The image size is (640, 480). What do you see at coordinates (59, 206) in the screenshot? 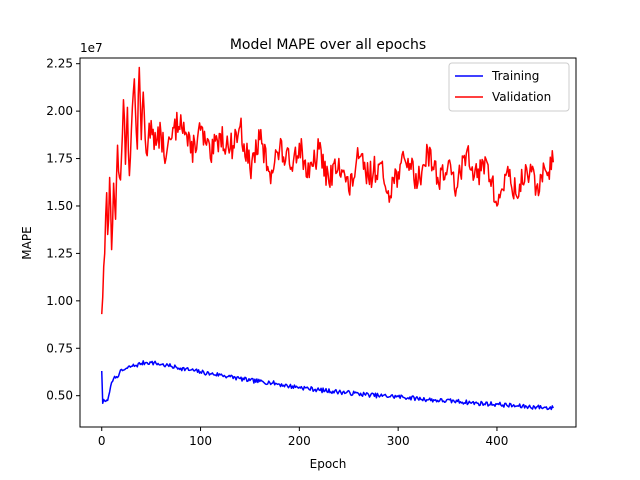
I see `y-tick-label: 1.50` at bounding box center [59, 206].